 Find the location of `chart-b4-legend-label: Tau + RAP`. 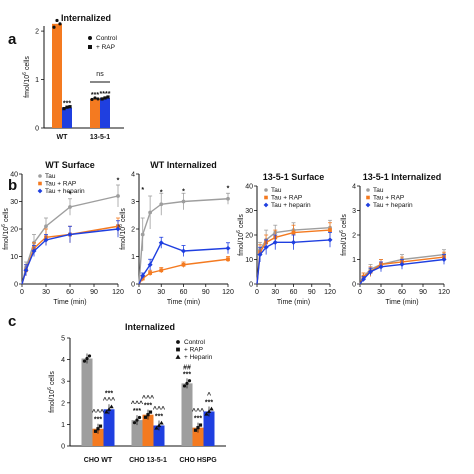

chart-b4-legend-label: Tau + RAP is located at coordinates (388, 198).